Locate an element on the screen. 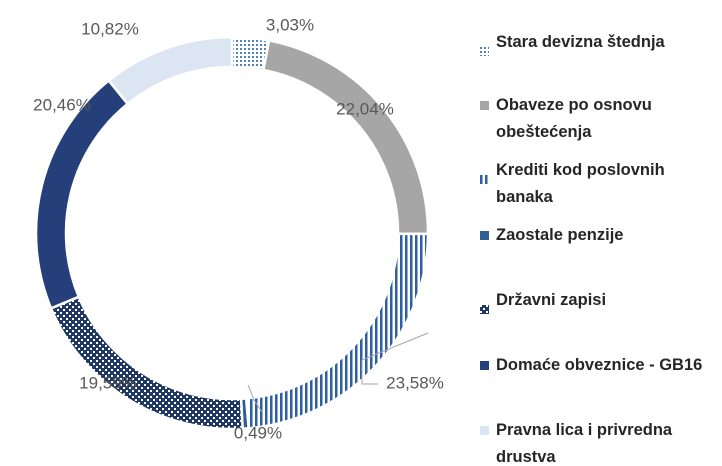  legend-label: Domaće obveznice - GB16 is located at coordinates (599, 365).